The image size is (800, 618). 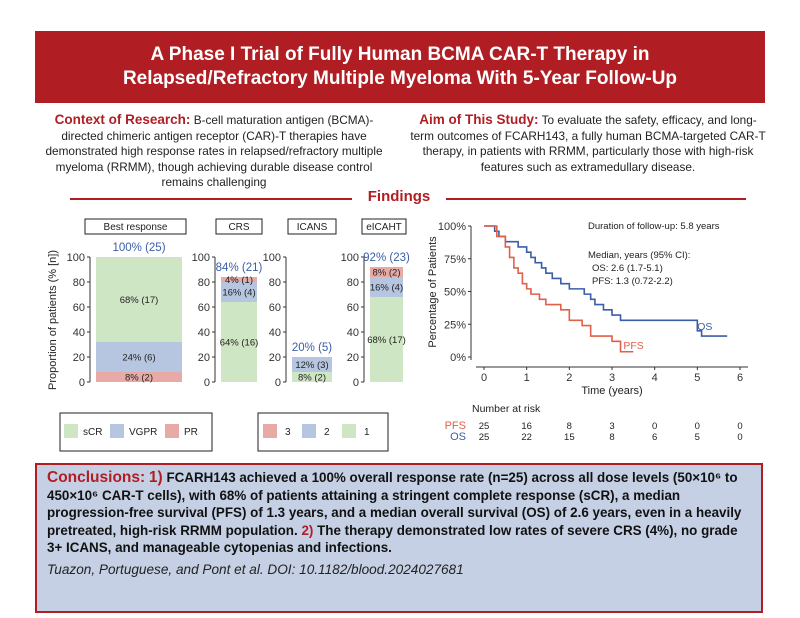 I want to click on panel-y-tick-label-0-0: 0, so click(x=82, y=383).